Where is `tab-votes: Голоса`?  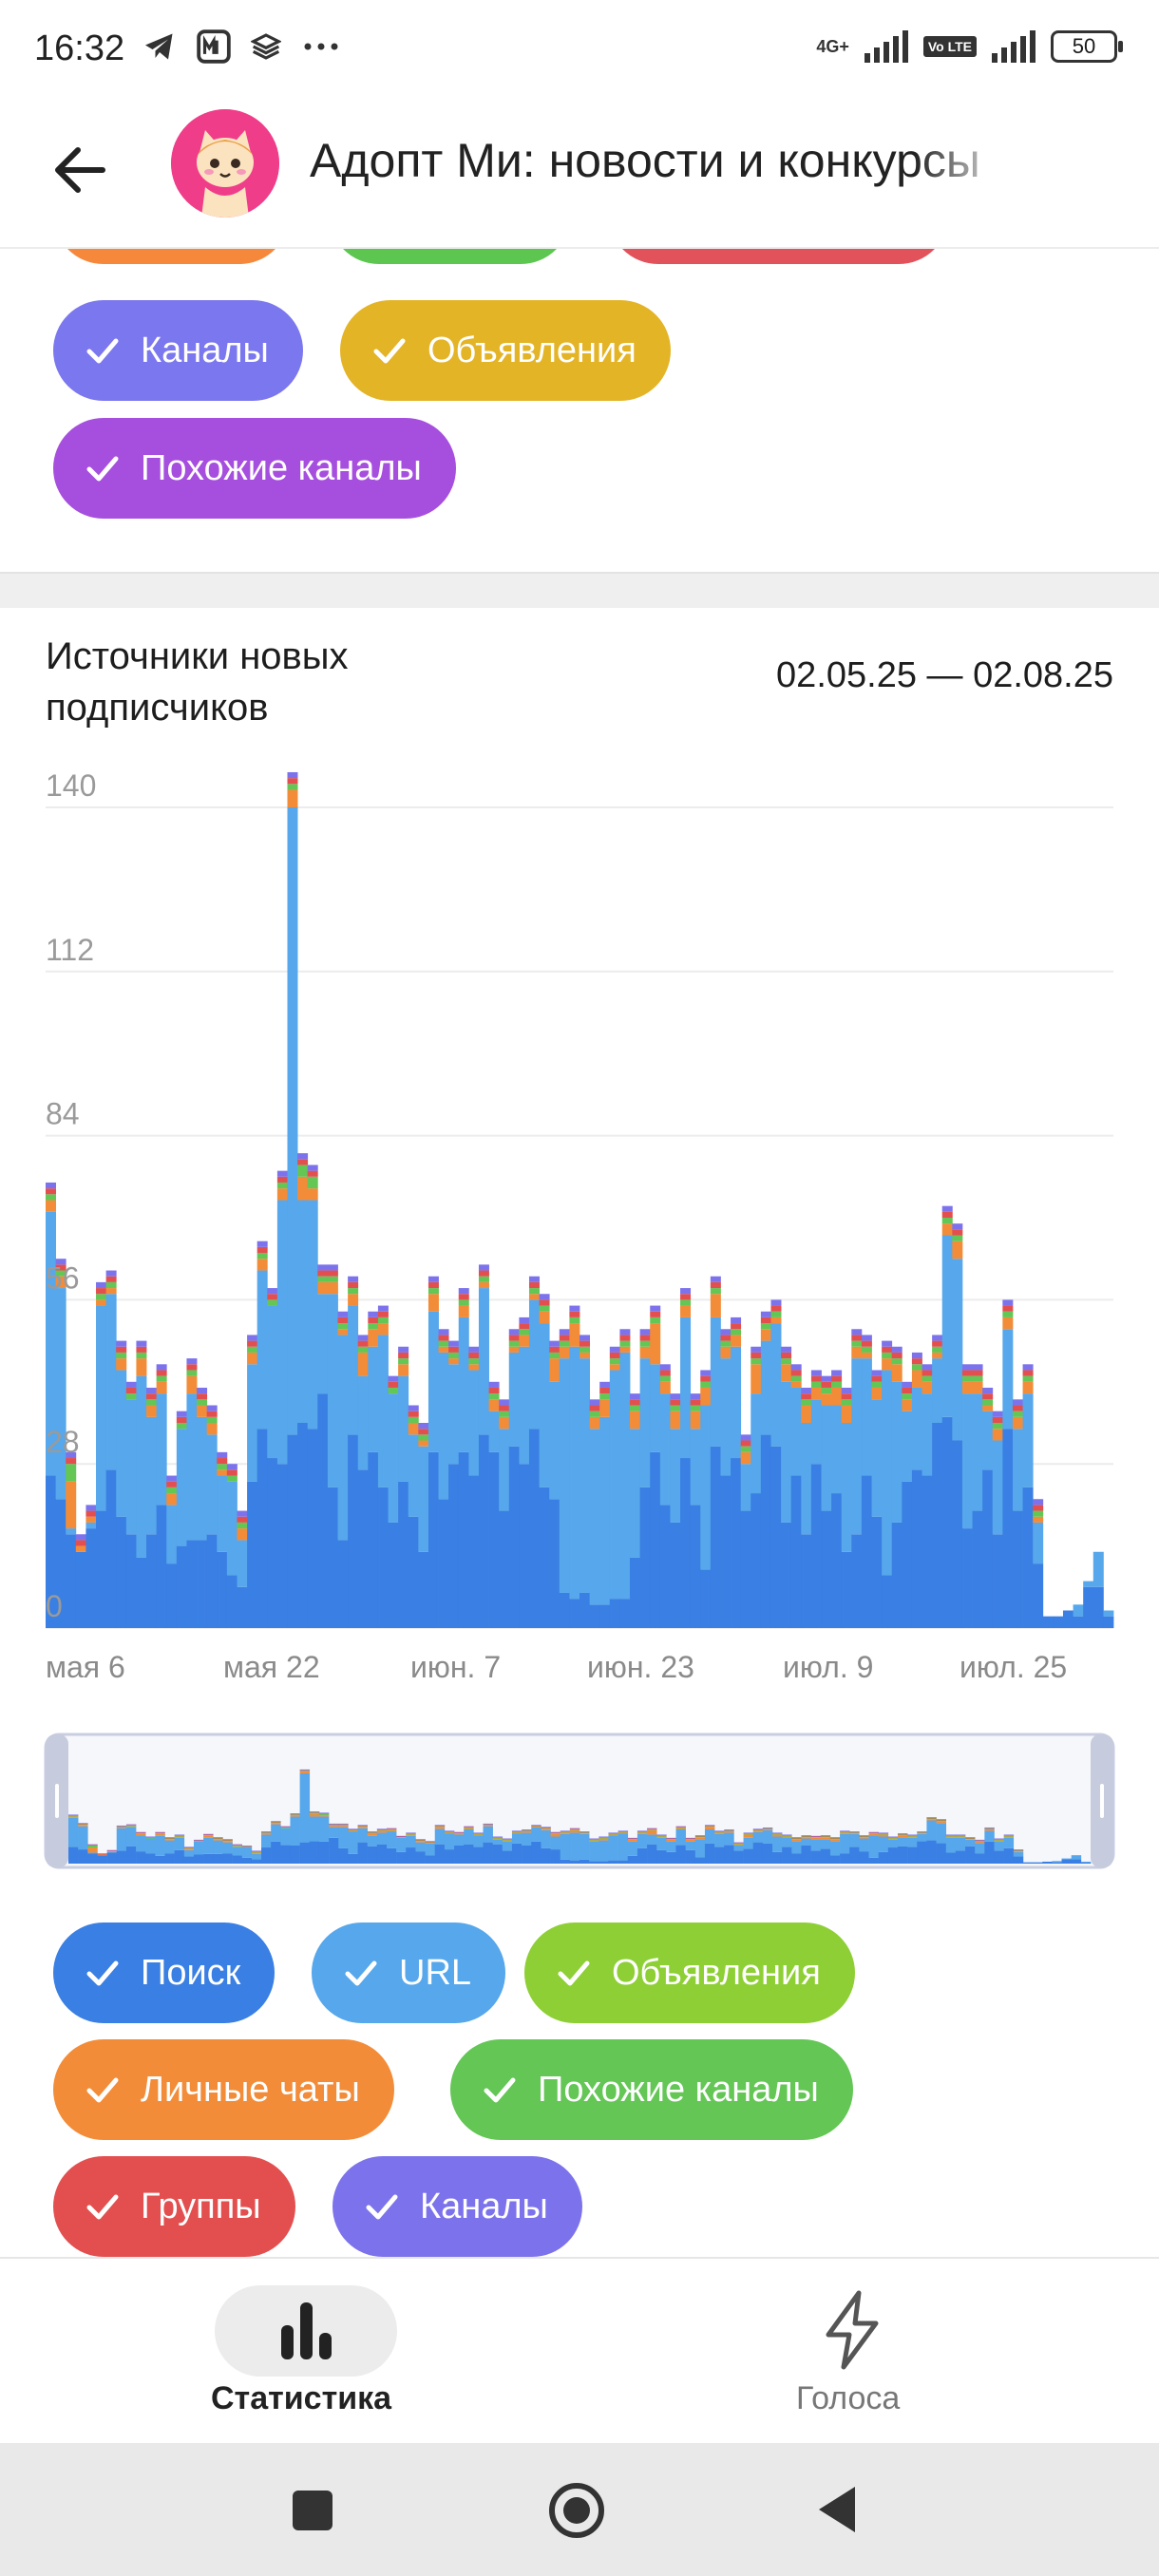 tab-votes: Голоса is located at coordinates (848, 2398).